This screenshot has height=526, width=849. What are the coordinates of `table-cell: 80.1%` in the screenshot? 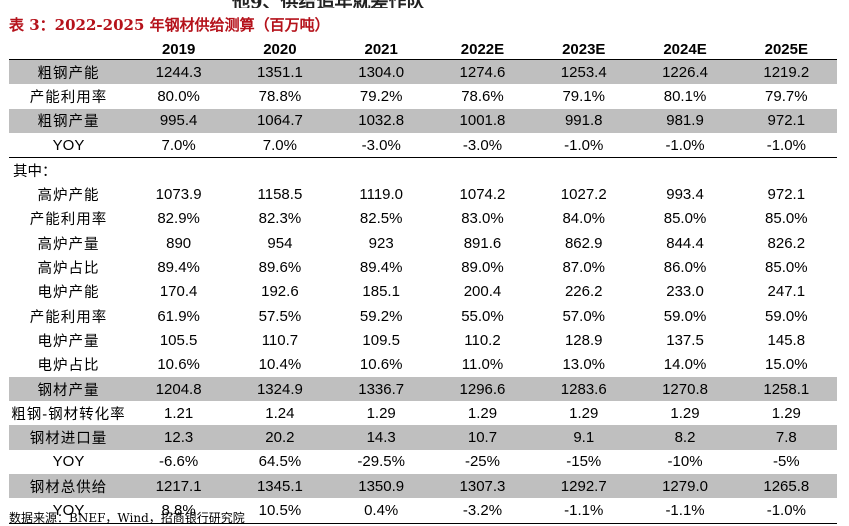 It's located at (685, 96).